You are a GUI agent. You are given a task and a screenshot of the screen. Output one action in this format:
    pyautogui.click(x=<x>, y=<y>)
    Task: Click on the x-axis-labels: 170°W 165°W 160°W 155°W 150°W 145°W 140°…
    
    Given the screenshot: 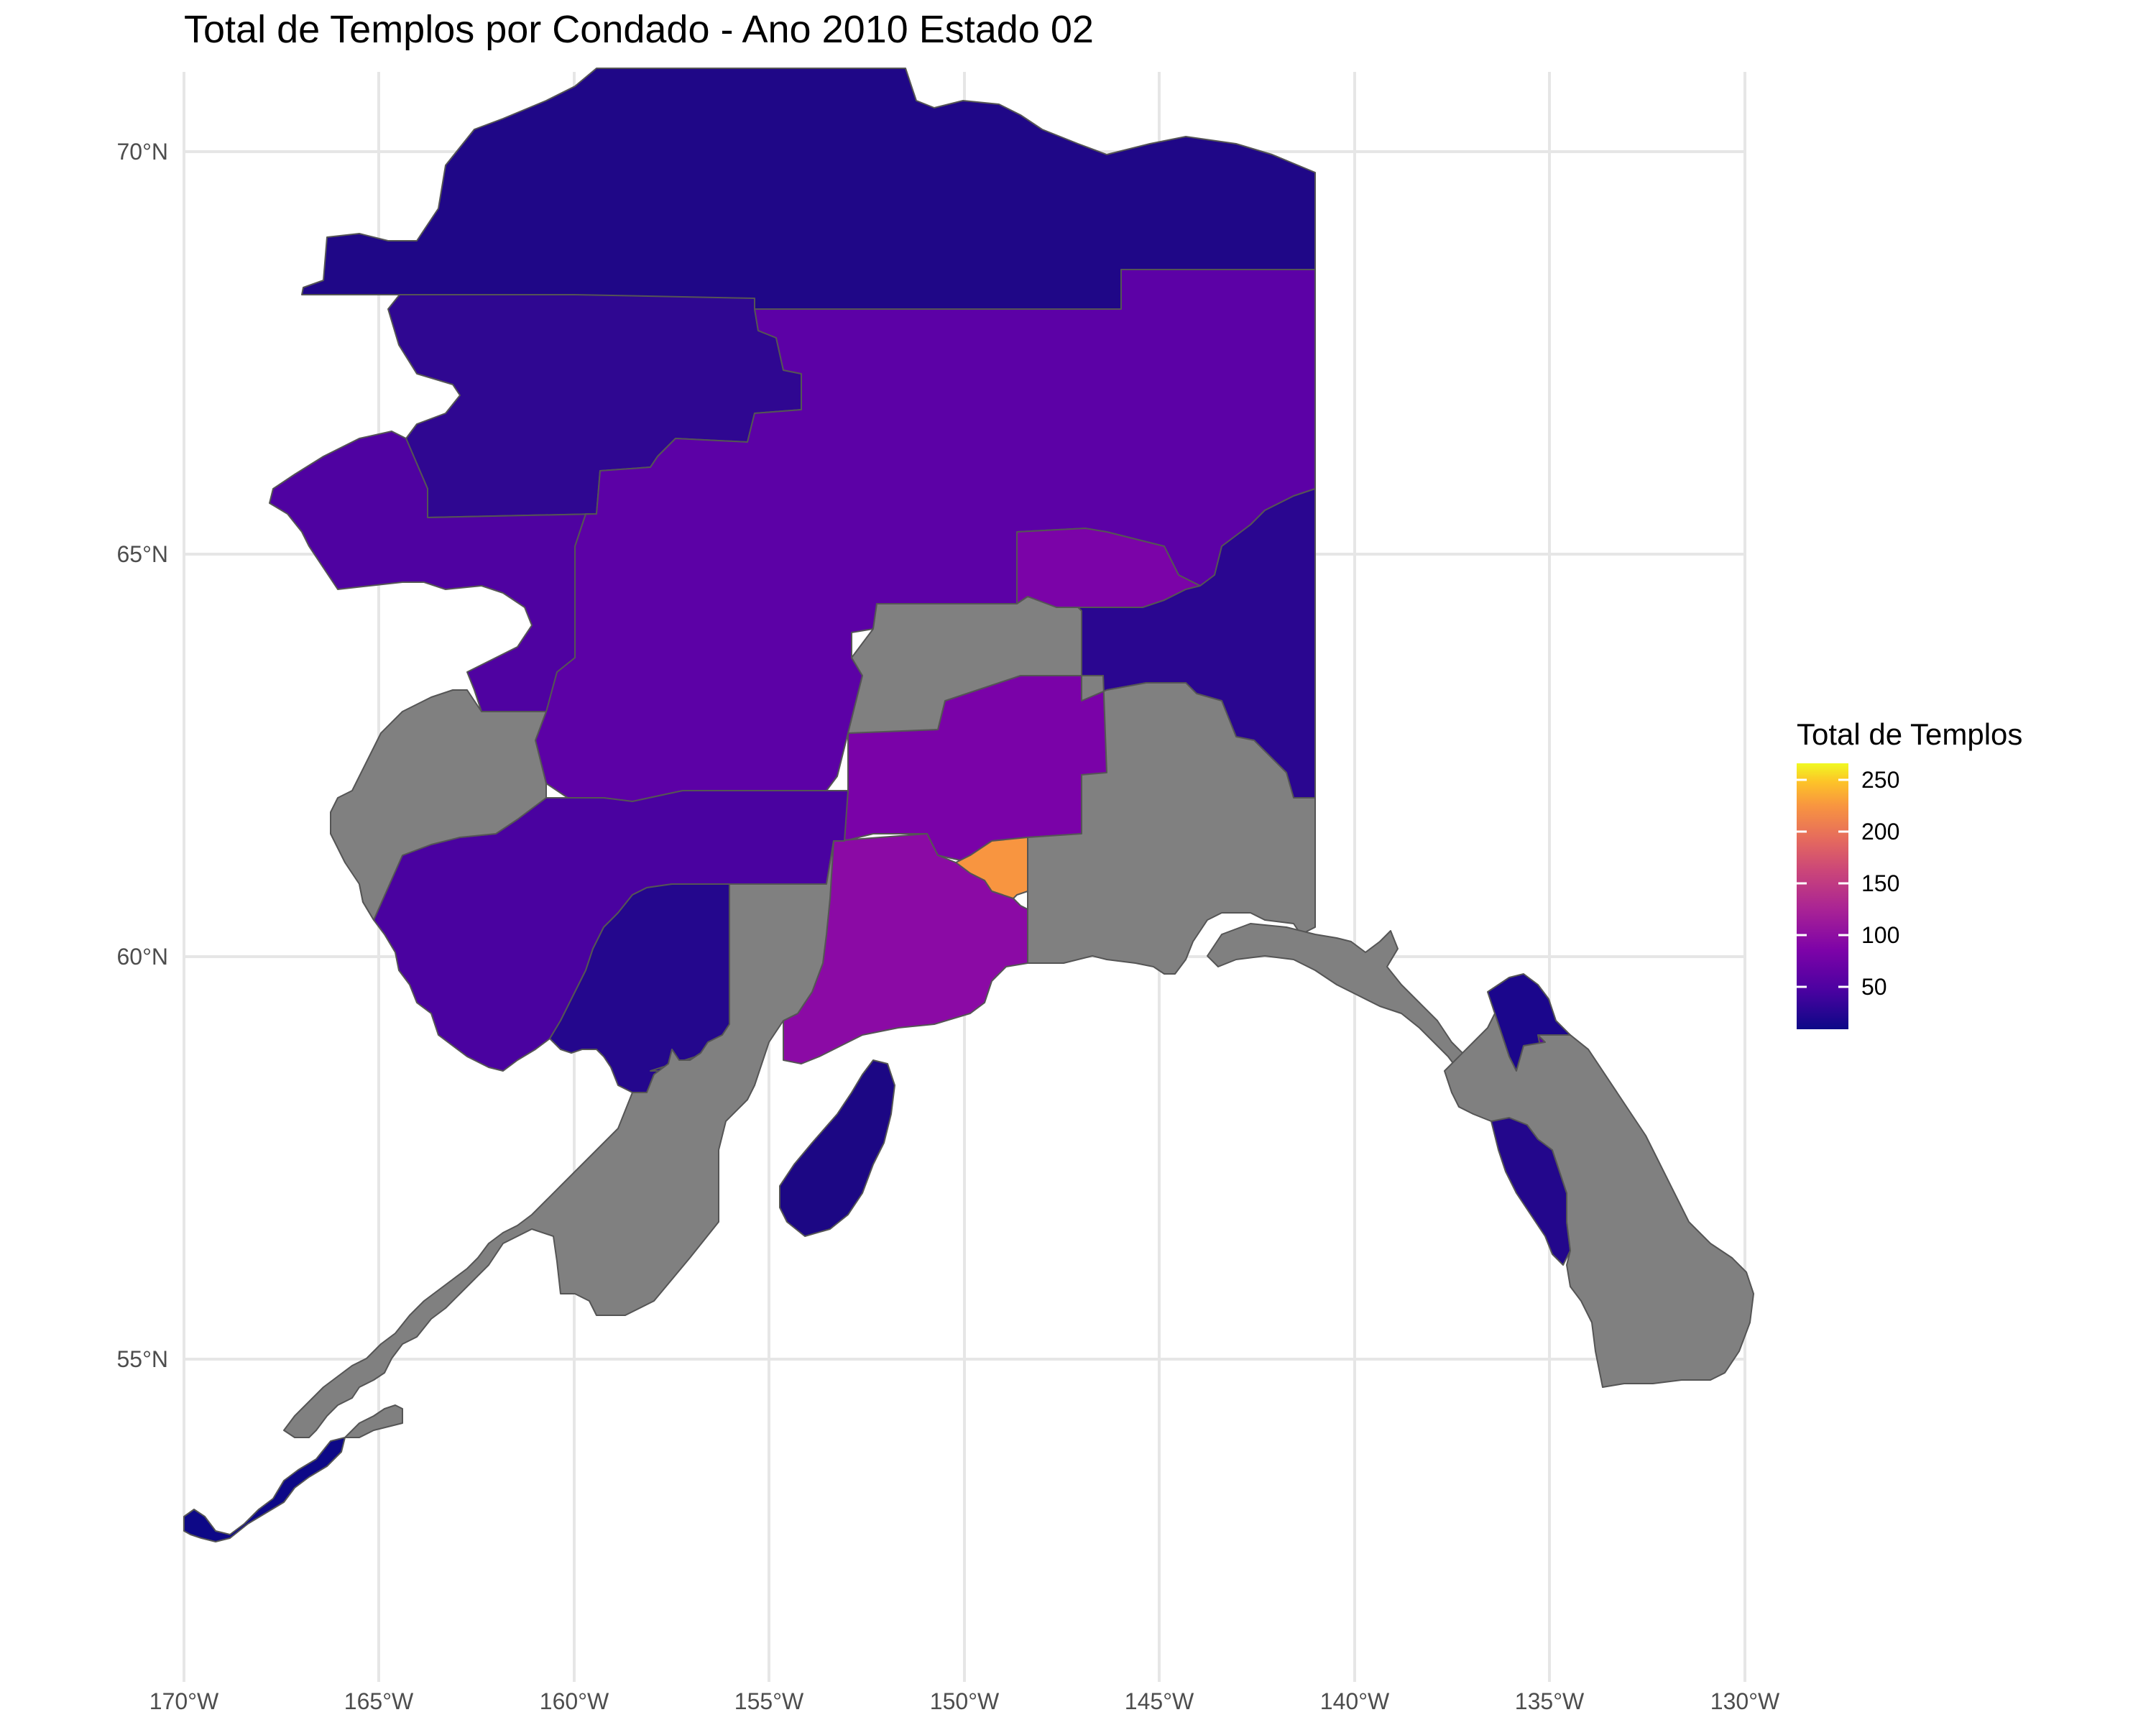 What is the action you would take?
    pyautogui.click(x=964, y=1701)
    